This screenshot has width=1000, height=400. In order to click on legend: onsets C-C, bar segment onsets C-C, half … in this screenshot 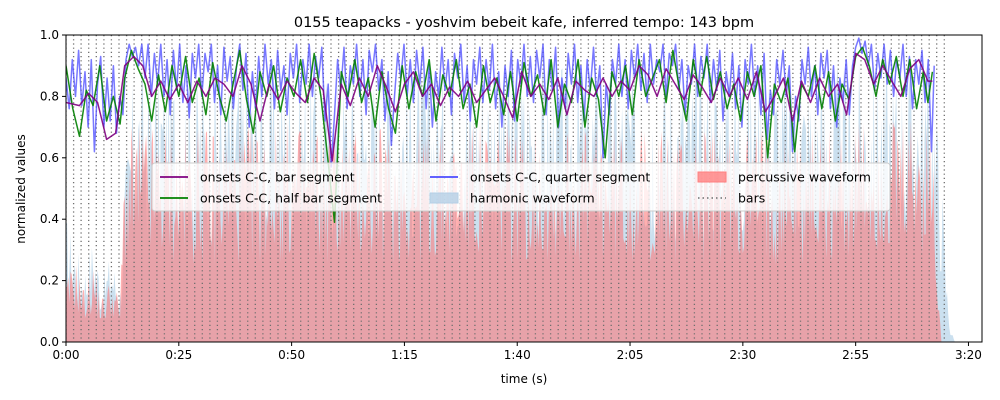, I will do `click(521, 187)`.